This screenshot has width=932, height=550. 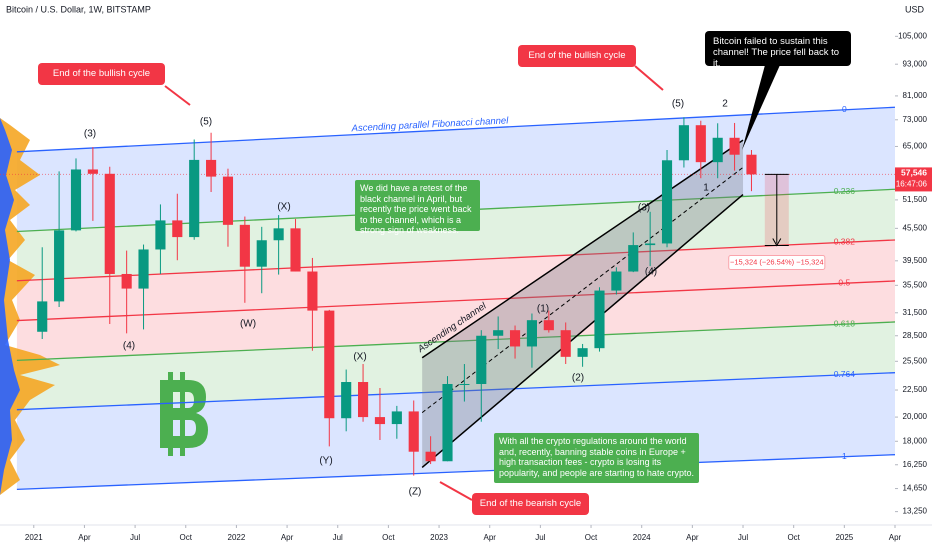 What do you see at coordinates (915, 227) in the screenshot?
I see `y-tick-label: 45,500` at bounding box center [915, 227].